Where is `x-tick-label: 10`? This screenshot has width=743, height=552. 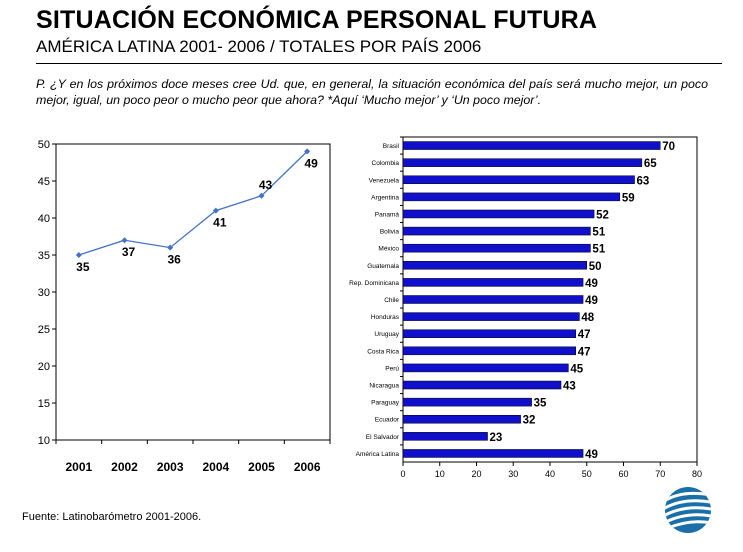 x-tick-label: 10 is located at coordinates (440, 474).